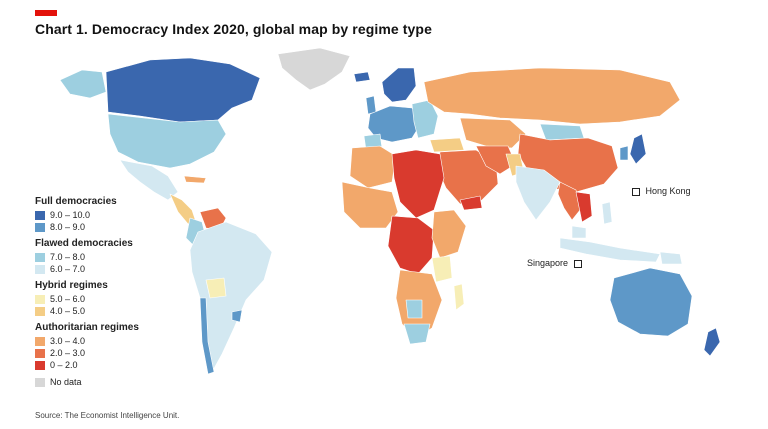 Image resolution: width=768 pixels, height=429 pixels. Describe the element at coordinates (668, 191) in the screenshot. I see `hong-kong-label: Hong Kong` at that location.